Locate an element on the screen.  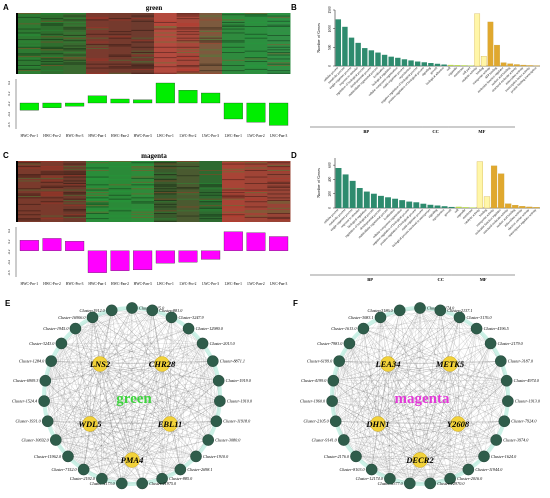
sample-label: LWC-Pro-1 is located at coordinates (165, 136).